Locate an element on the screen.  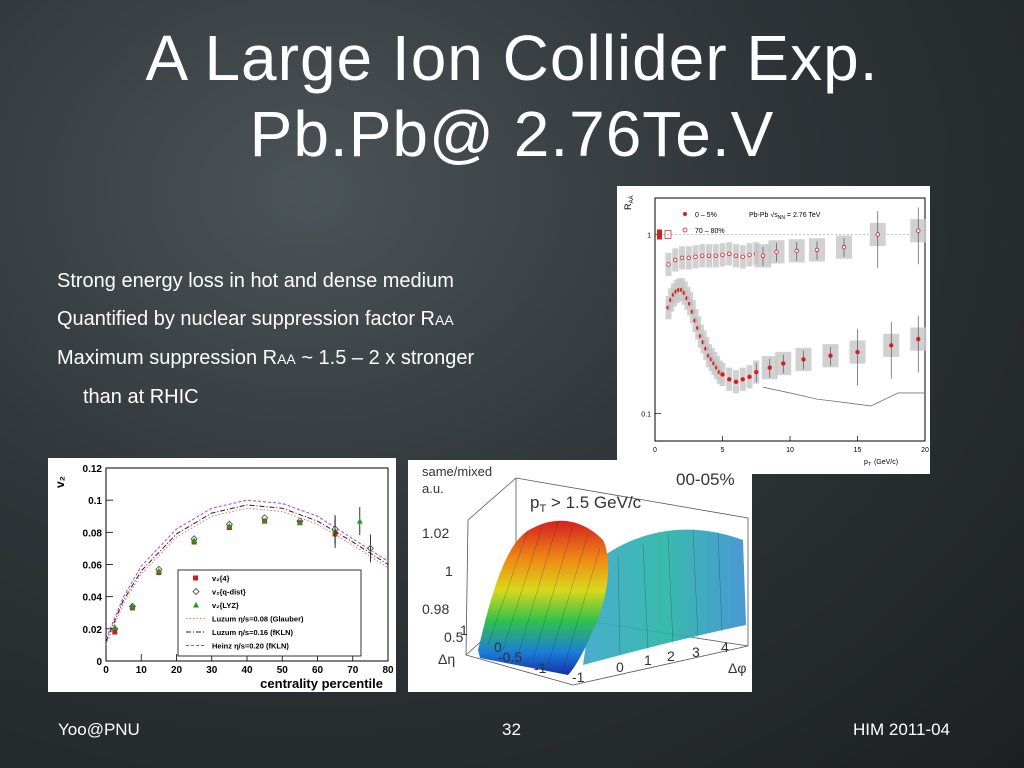
v2-y-tick-label-3: 0.06 is located at coordinates (93, 566).